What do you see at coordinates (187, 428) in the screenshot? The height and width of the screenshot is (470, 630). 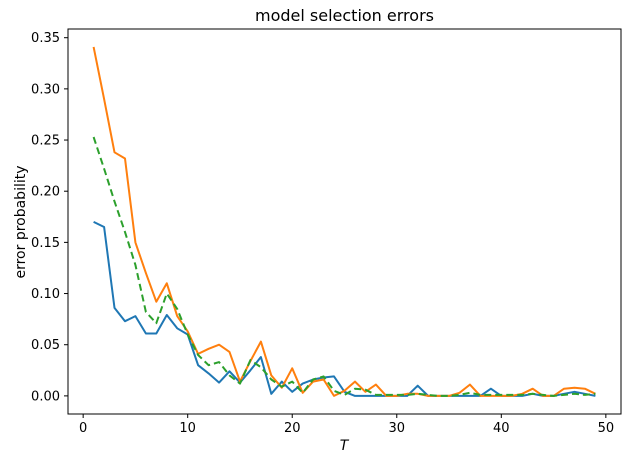 I see `x-tick-label: 10` at bounding box center [187, 428].